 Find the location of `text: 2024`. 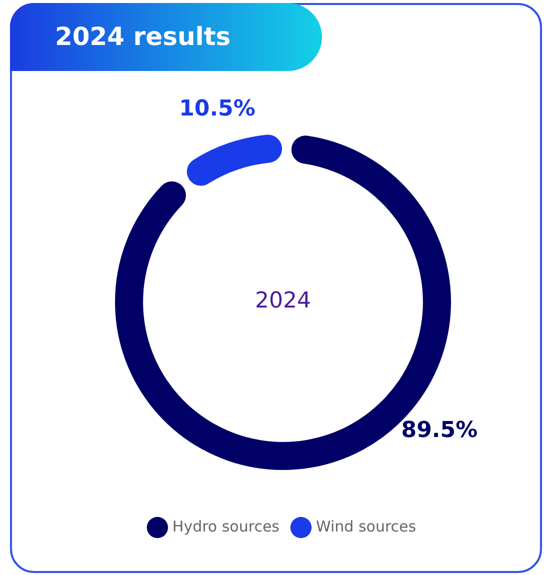

text: 2024 is located at coordinates (283, 301).